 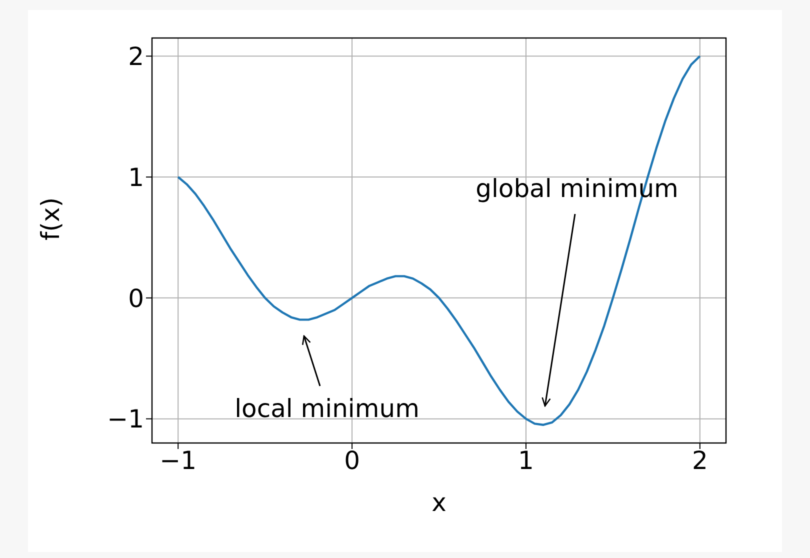 I want to click on x-axis-title: x, so click(x=439, y=502).